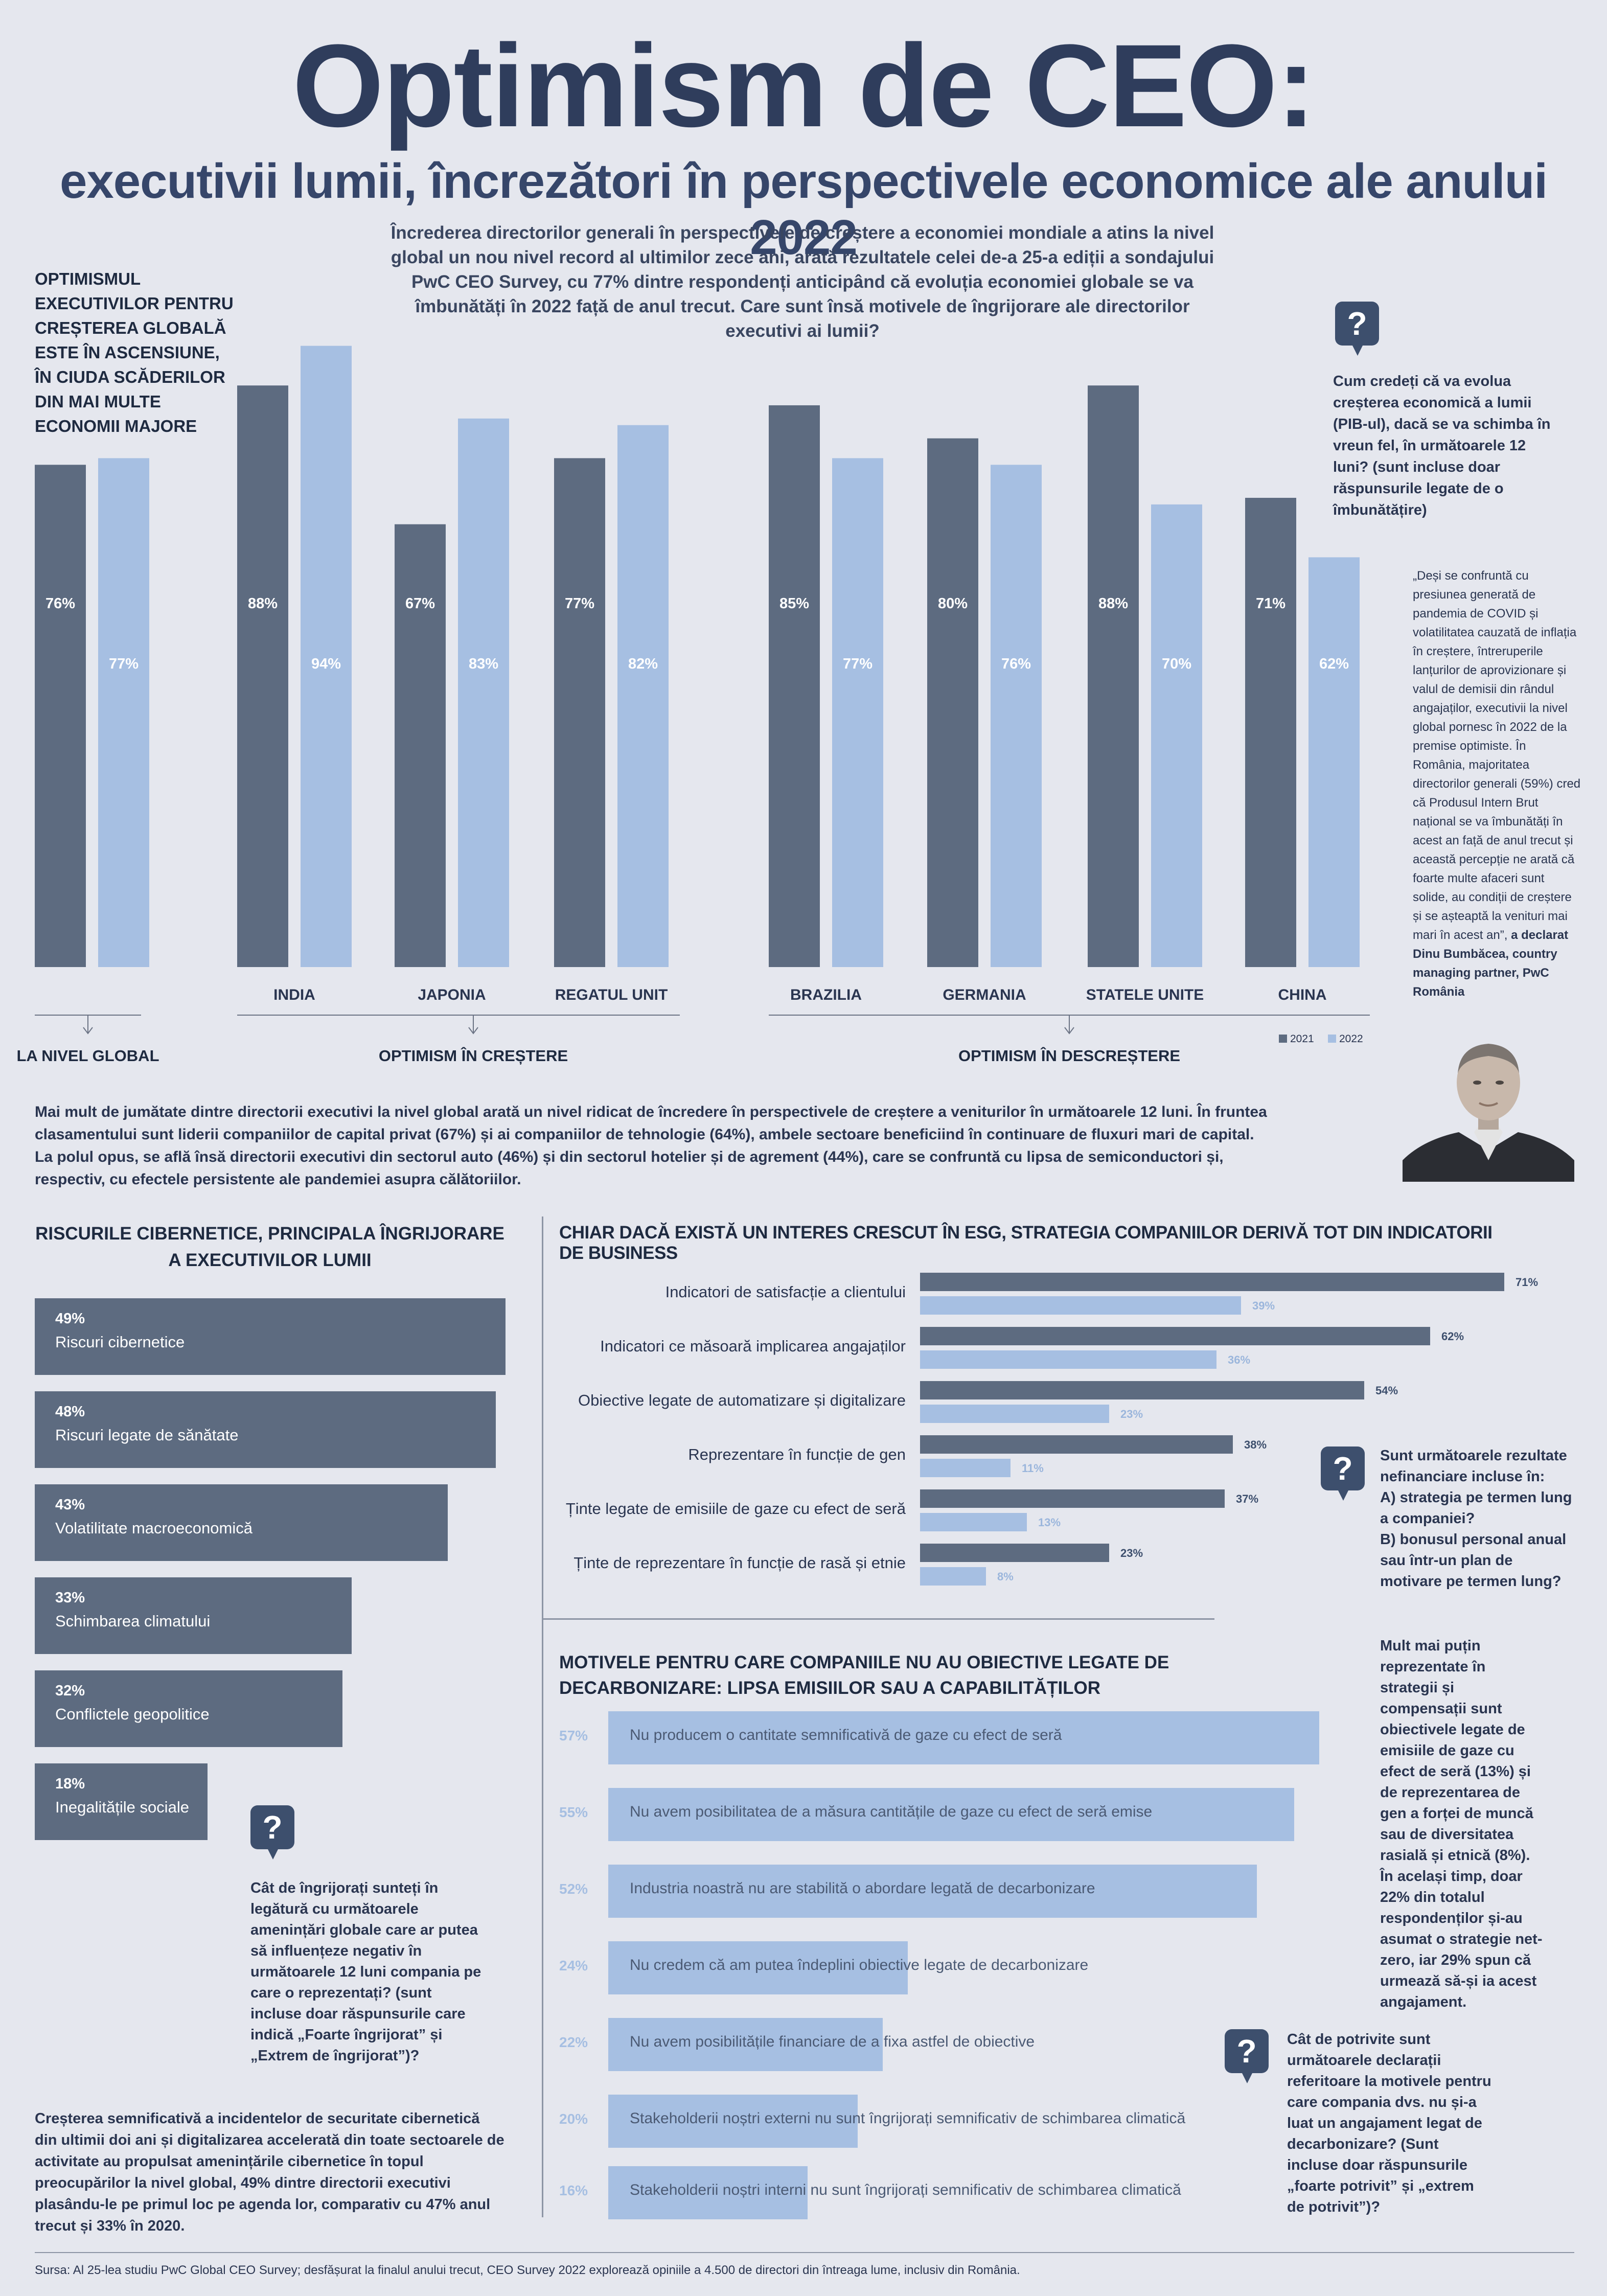 This screenshot has width=1607, height=2296. Describe the element at coordinates (147, 1435) in the screenshot. I see `risk-label: Riscuri legate de sănătate` at that location.